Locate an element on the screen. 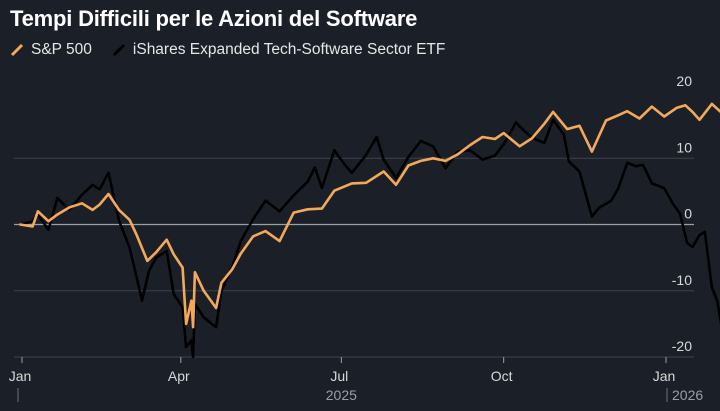 This screenshot has width=720, height=411. x-tick-label-0: Jan is located at coordinates (20, 376).